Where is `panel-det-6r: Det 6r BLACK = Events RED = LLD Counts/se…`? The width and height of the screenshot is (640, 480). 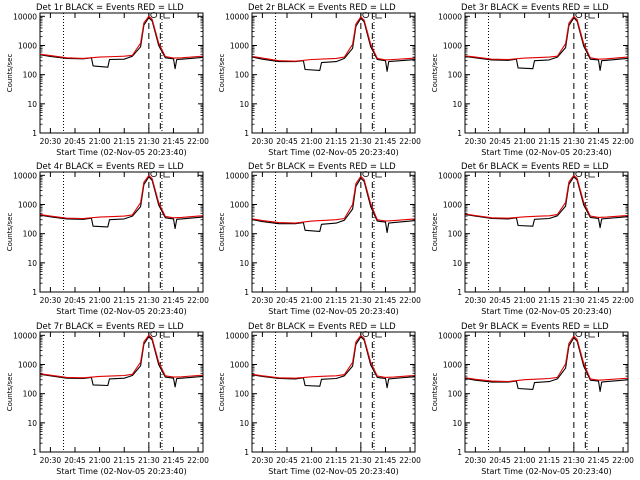
panel-det-6r: Det 6r BLACK = Events RED = LLD Counts/se… is located at coordinates (532, 239).